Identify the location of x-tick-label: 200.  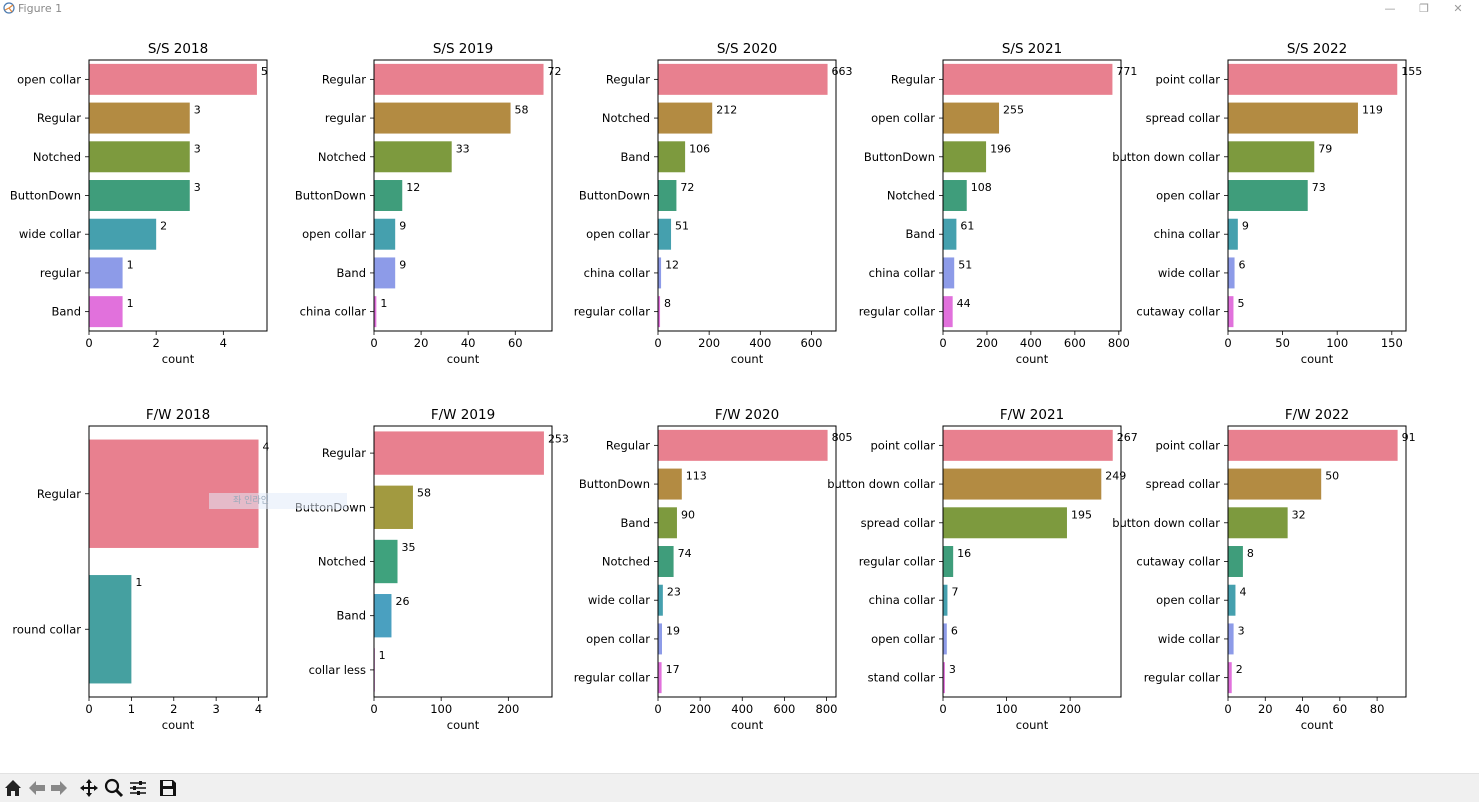
(709, 343).